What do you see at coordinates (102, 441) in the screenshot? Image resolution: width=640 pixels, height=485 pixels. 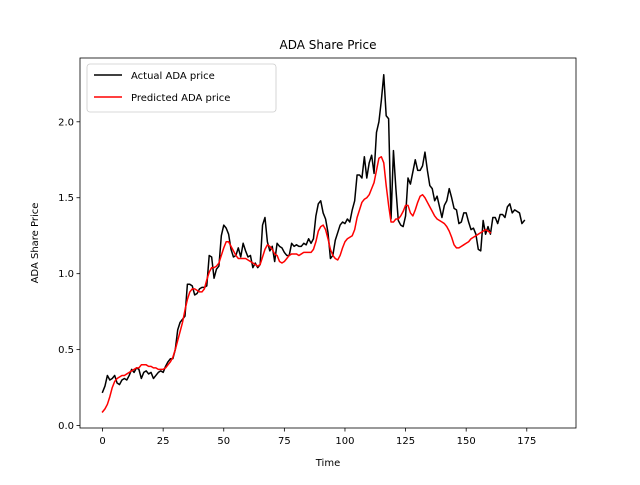 I see `x-tick-label: 0` at bounding box center [102, 441].